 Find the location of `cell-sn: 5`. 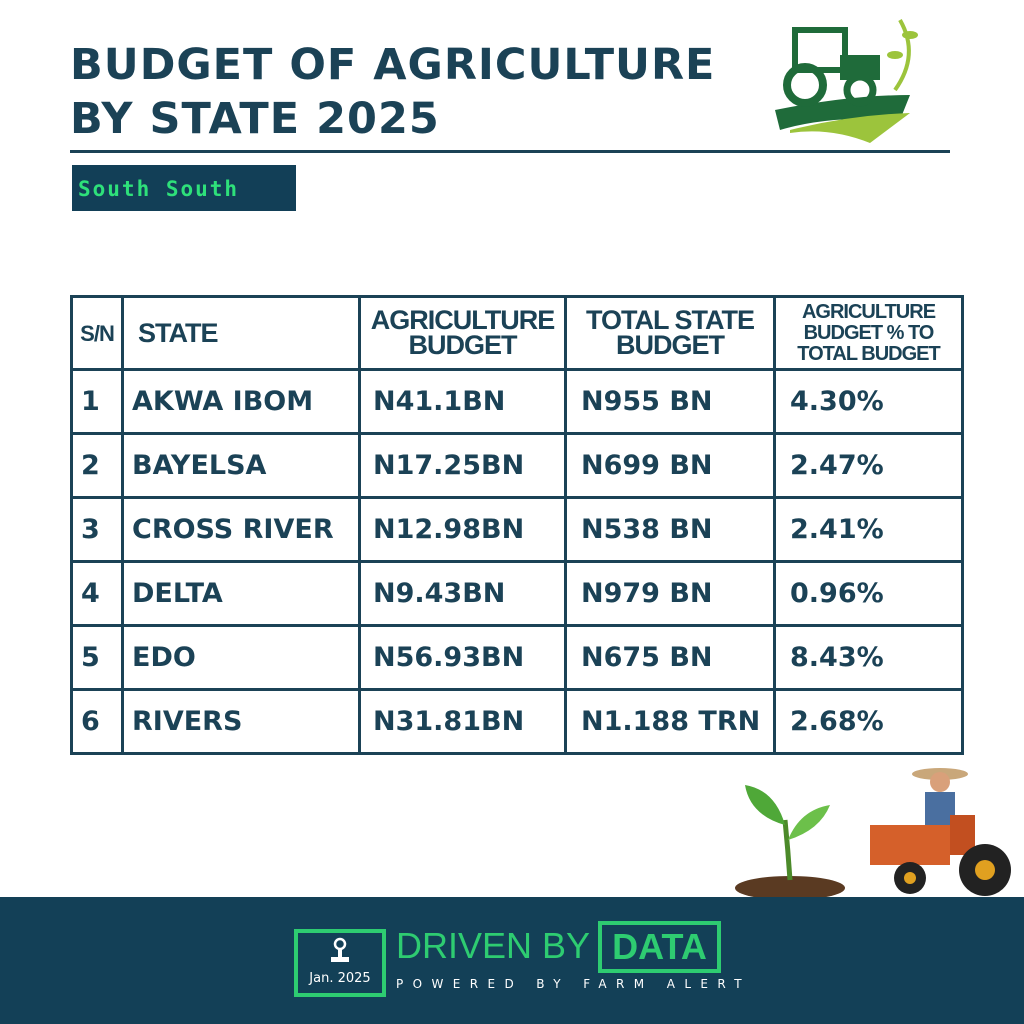

cell-sn: 5 is located at coordinates (97, 657).